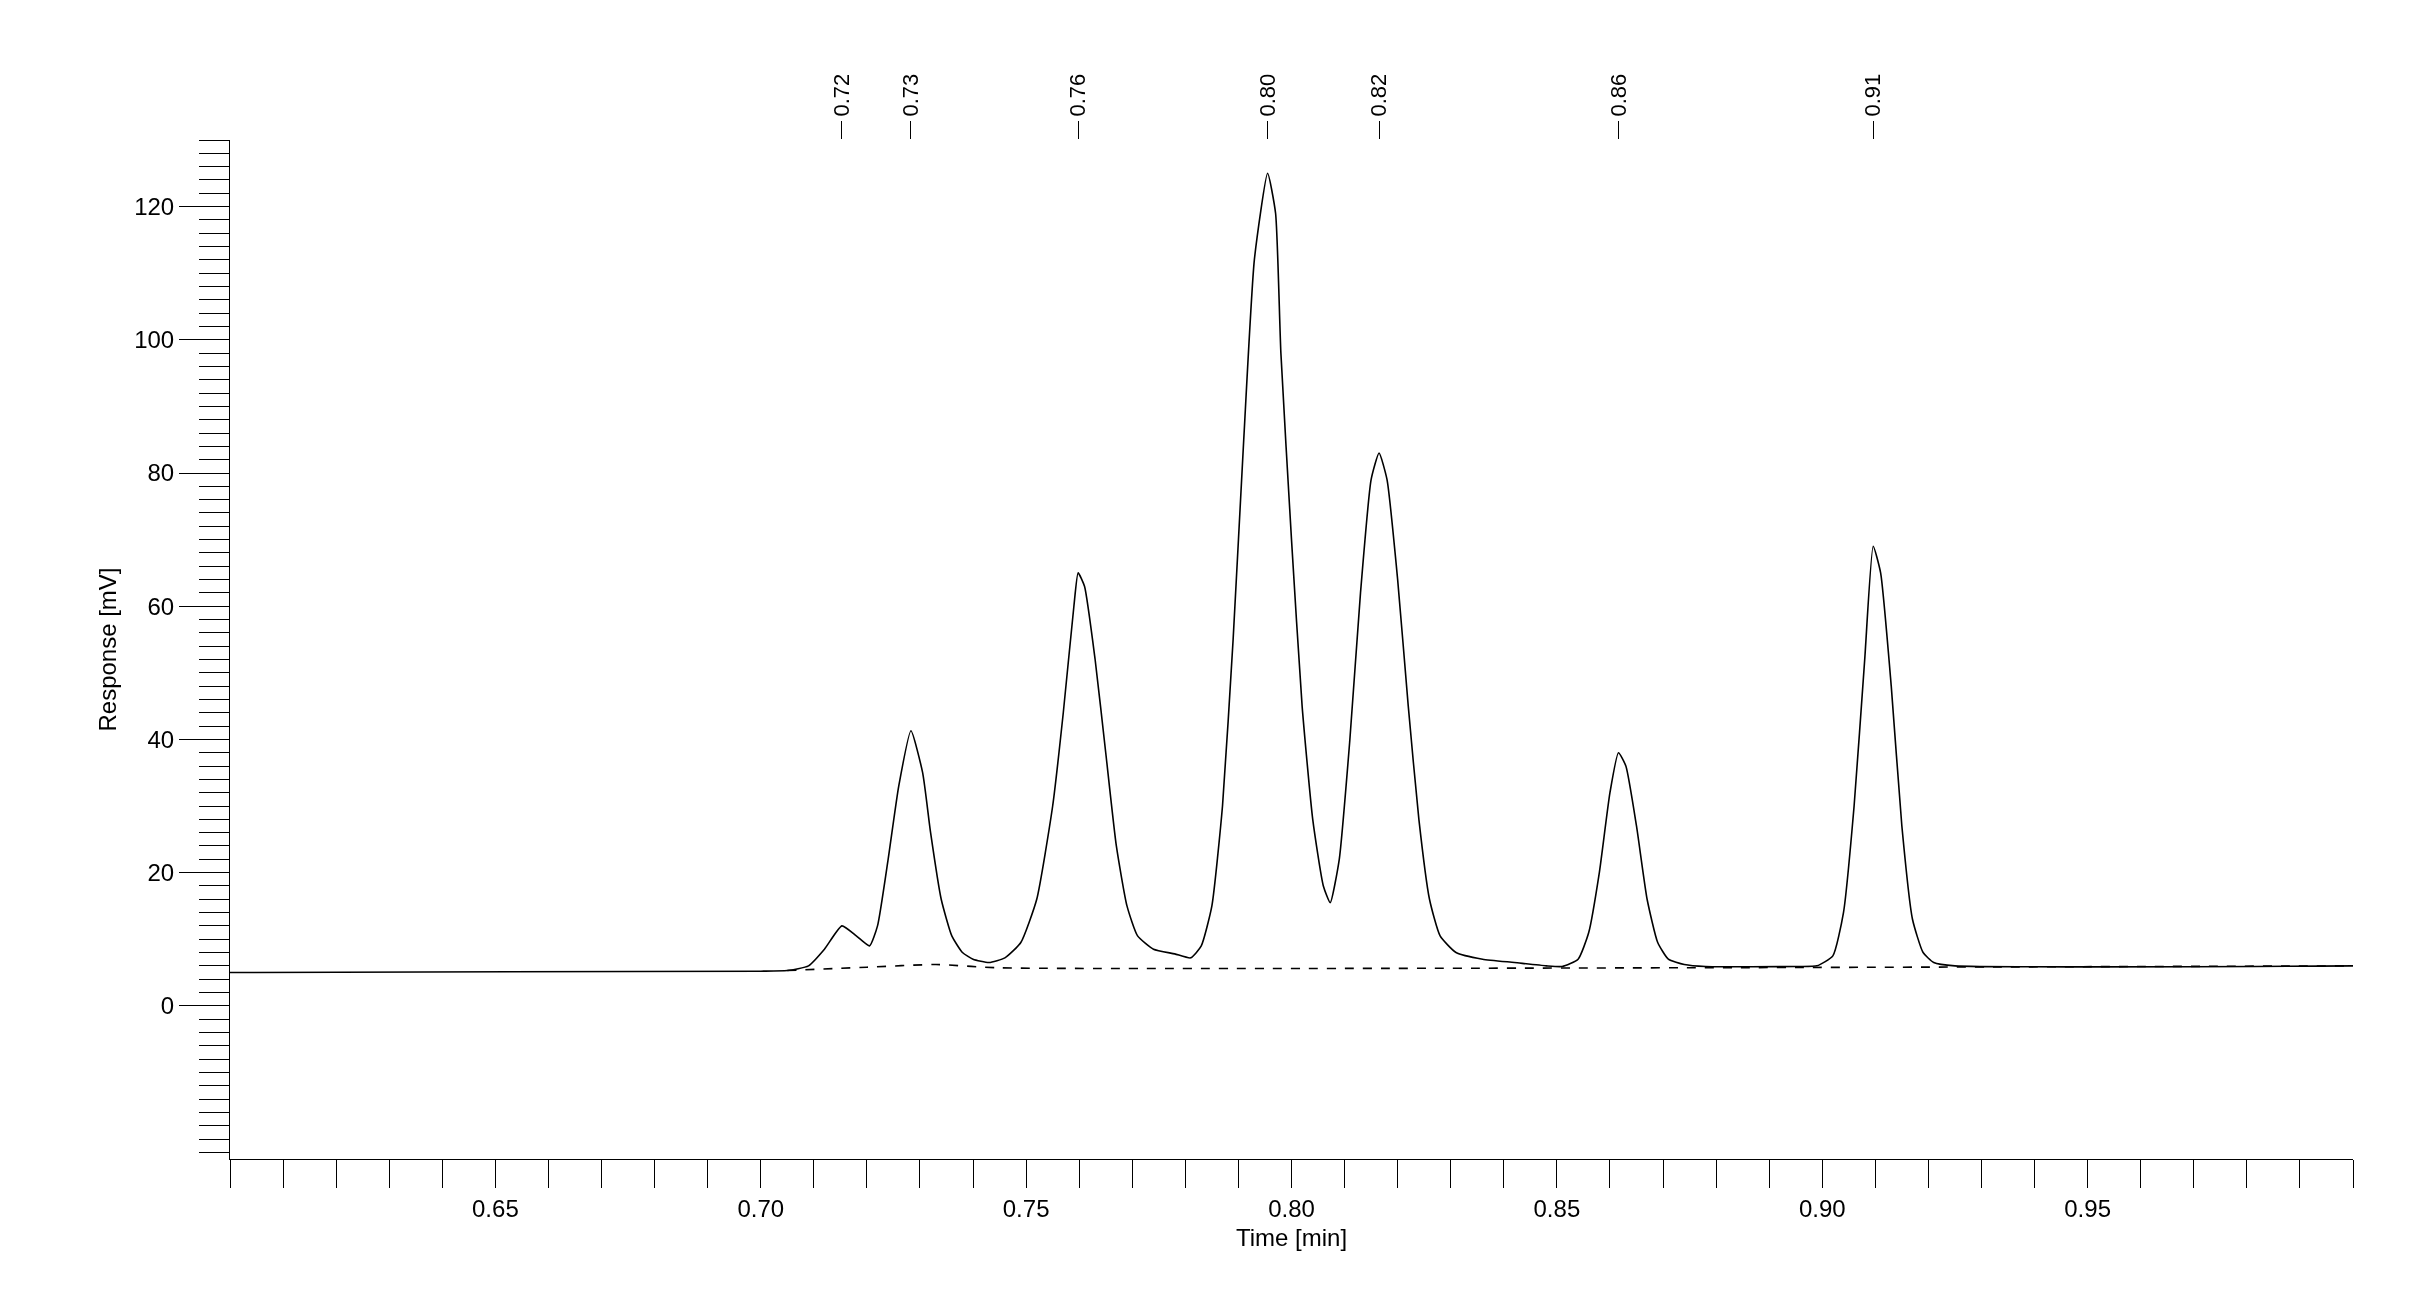 The height and width of the screenshot is (1309, 2413). Describe the element at coordinates (1873, 95) in the screenshot. I see `x2-tick-label: 0.91` at that location.